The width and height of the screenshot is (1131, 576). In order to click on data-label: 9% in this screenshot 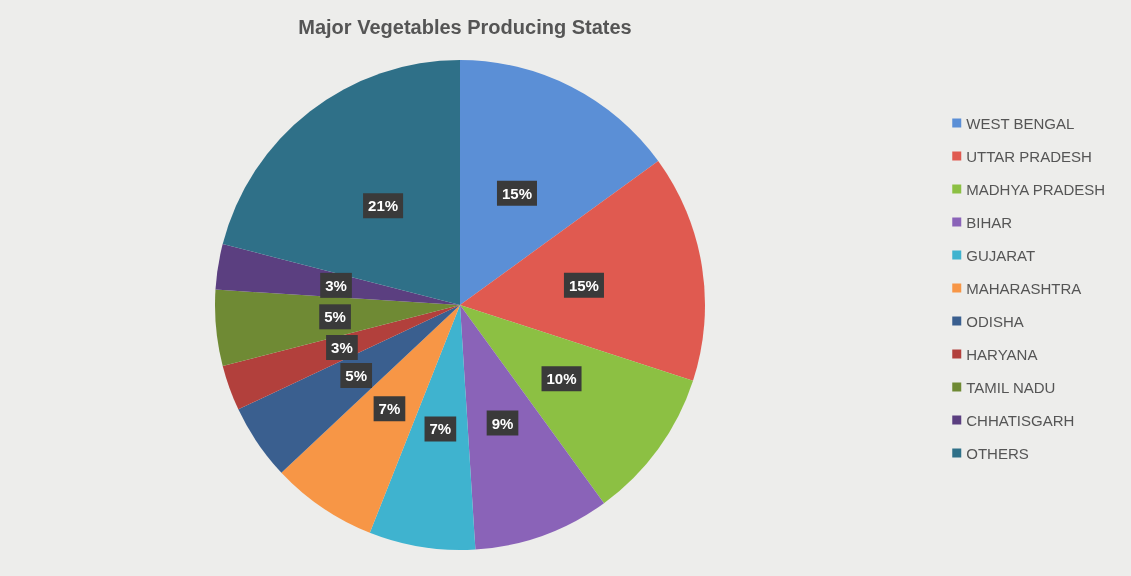, I will do `click(502, 423)`.